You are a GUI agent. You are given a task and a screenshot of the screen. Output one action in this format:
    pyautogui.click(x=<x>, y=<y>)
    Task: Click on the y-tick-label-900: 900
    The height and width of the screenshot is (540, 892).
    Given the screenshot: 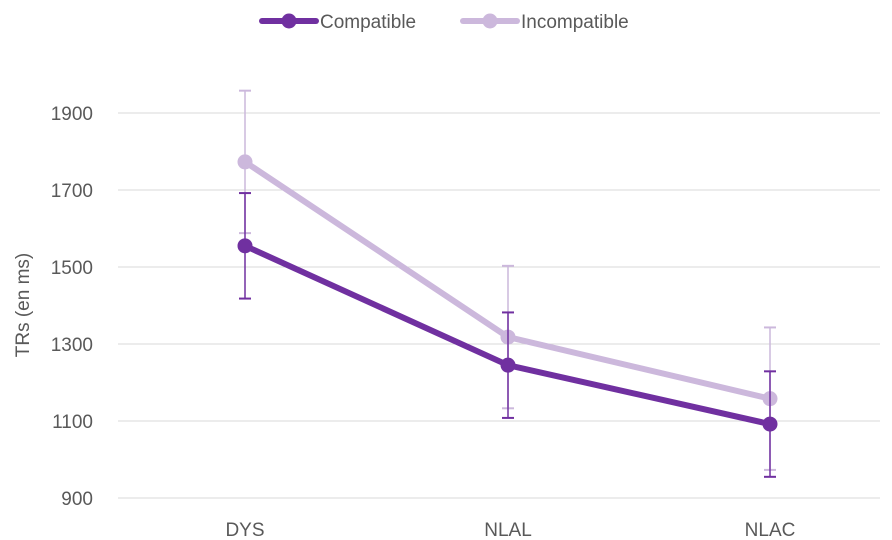 What is the action you would take?
    pyautogui.click(x=77, y=499)
    